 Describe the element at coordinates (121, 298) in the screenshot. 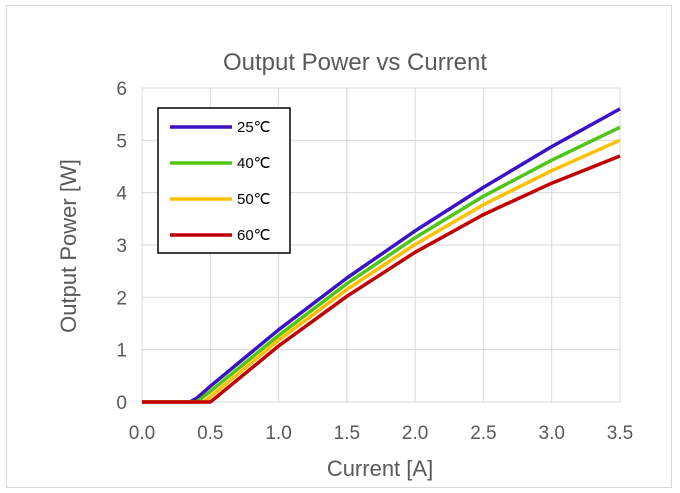

I see `y-tick-label: 2` at that location.